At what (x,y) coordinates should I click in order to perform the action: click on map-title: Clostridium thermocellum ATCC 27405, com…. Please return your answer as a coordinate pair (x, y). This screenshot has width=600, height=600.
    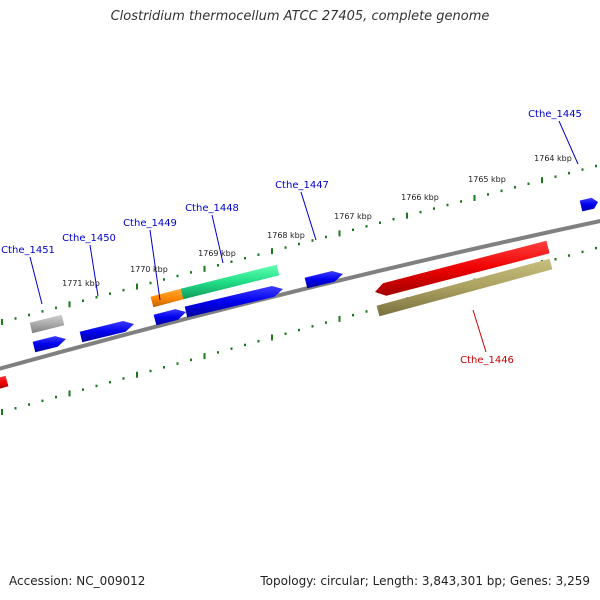
    Looking at the image, I should click on (300, 16).